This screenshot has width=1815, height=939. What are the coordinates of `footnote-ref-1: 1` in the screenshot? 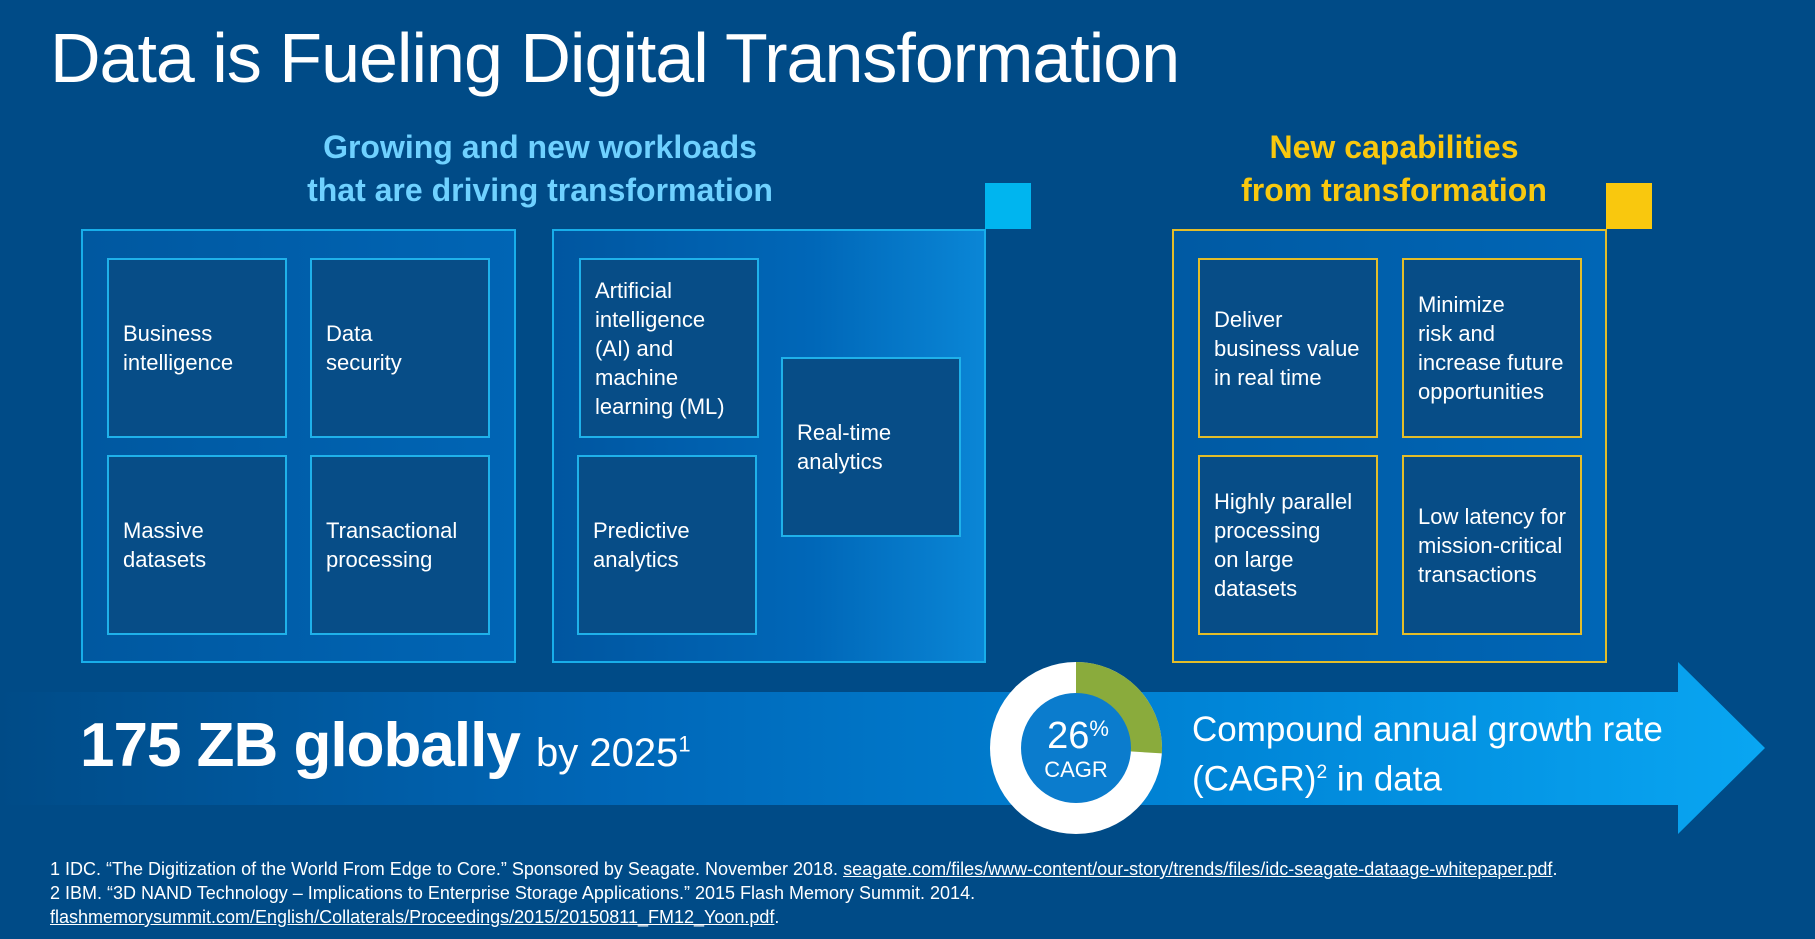 It's located at (684, 744).